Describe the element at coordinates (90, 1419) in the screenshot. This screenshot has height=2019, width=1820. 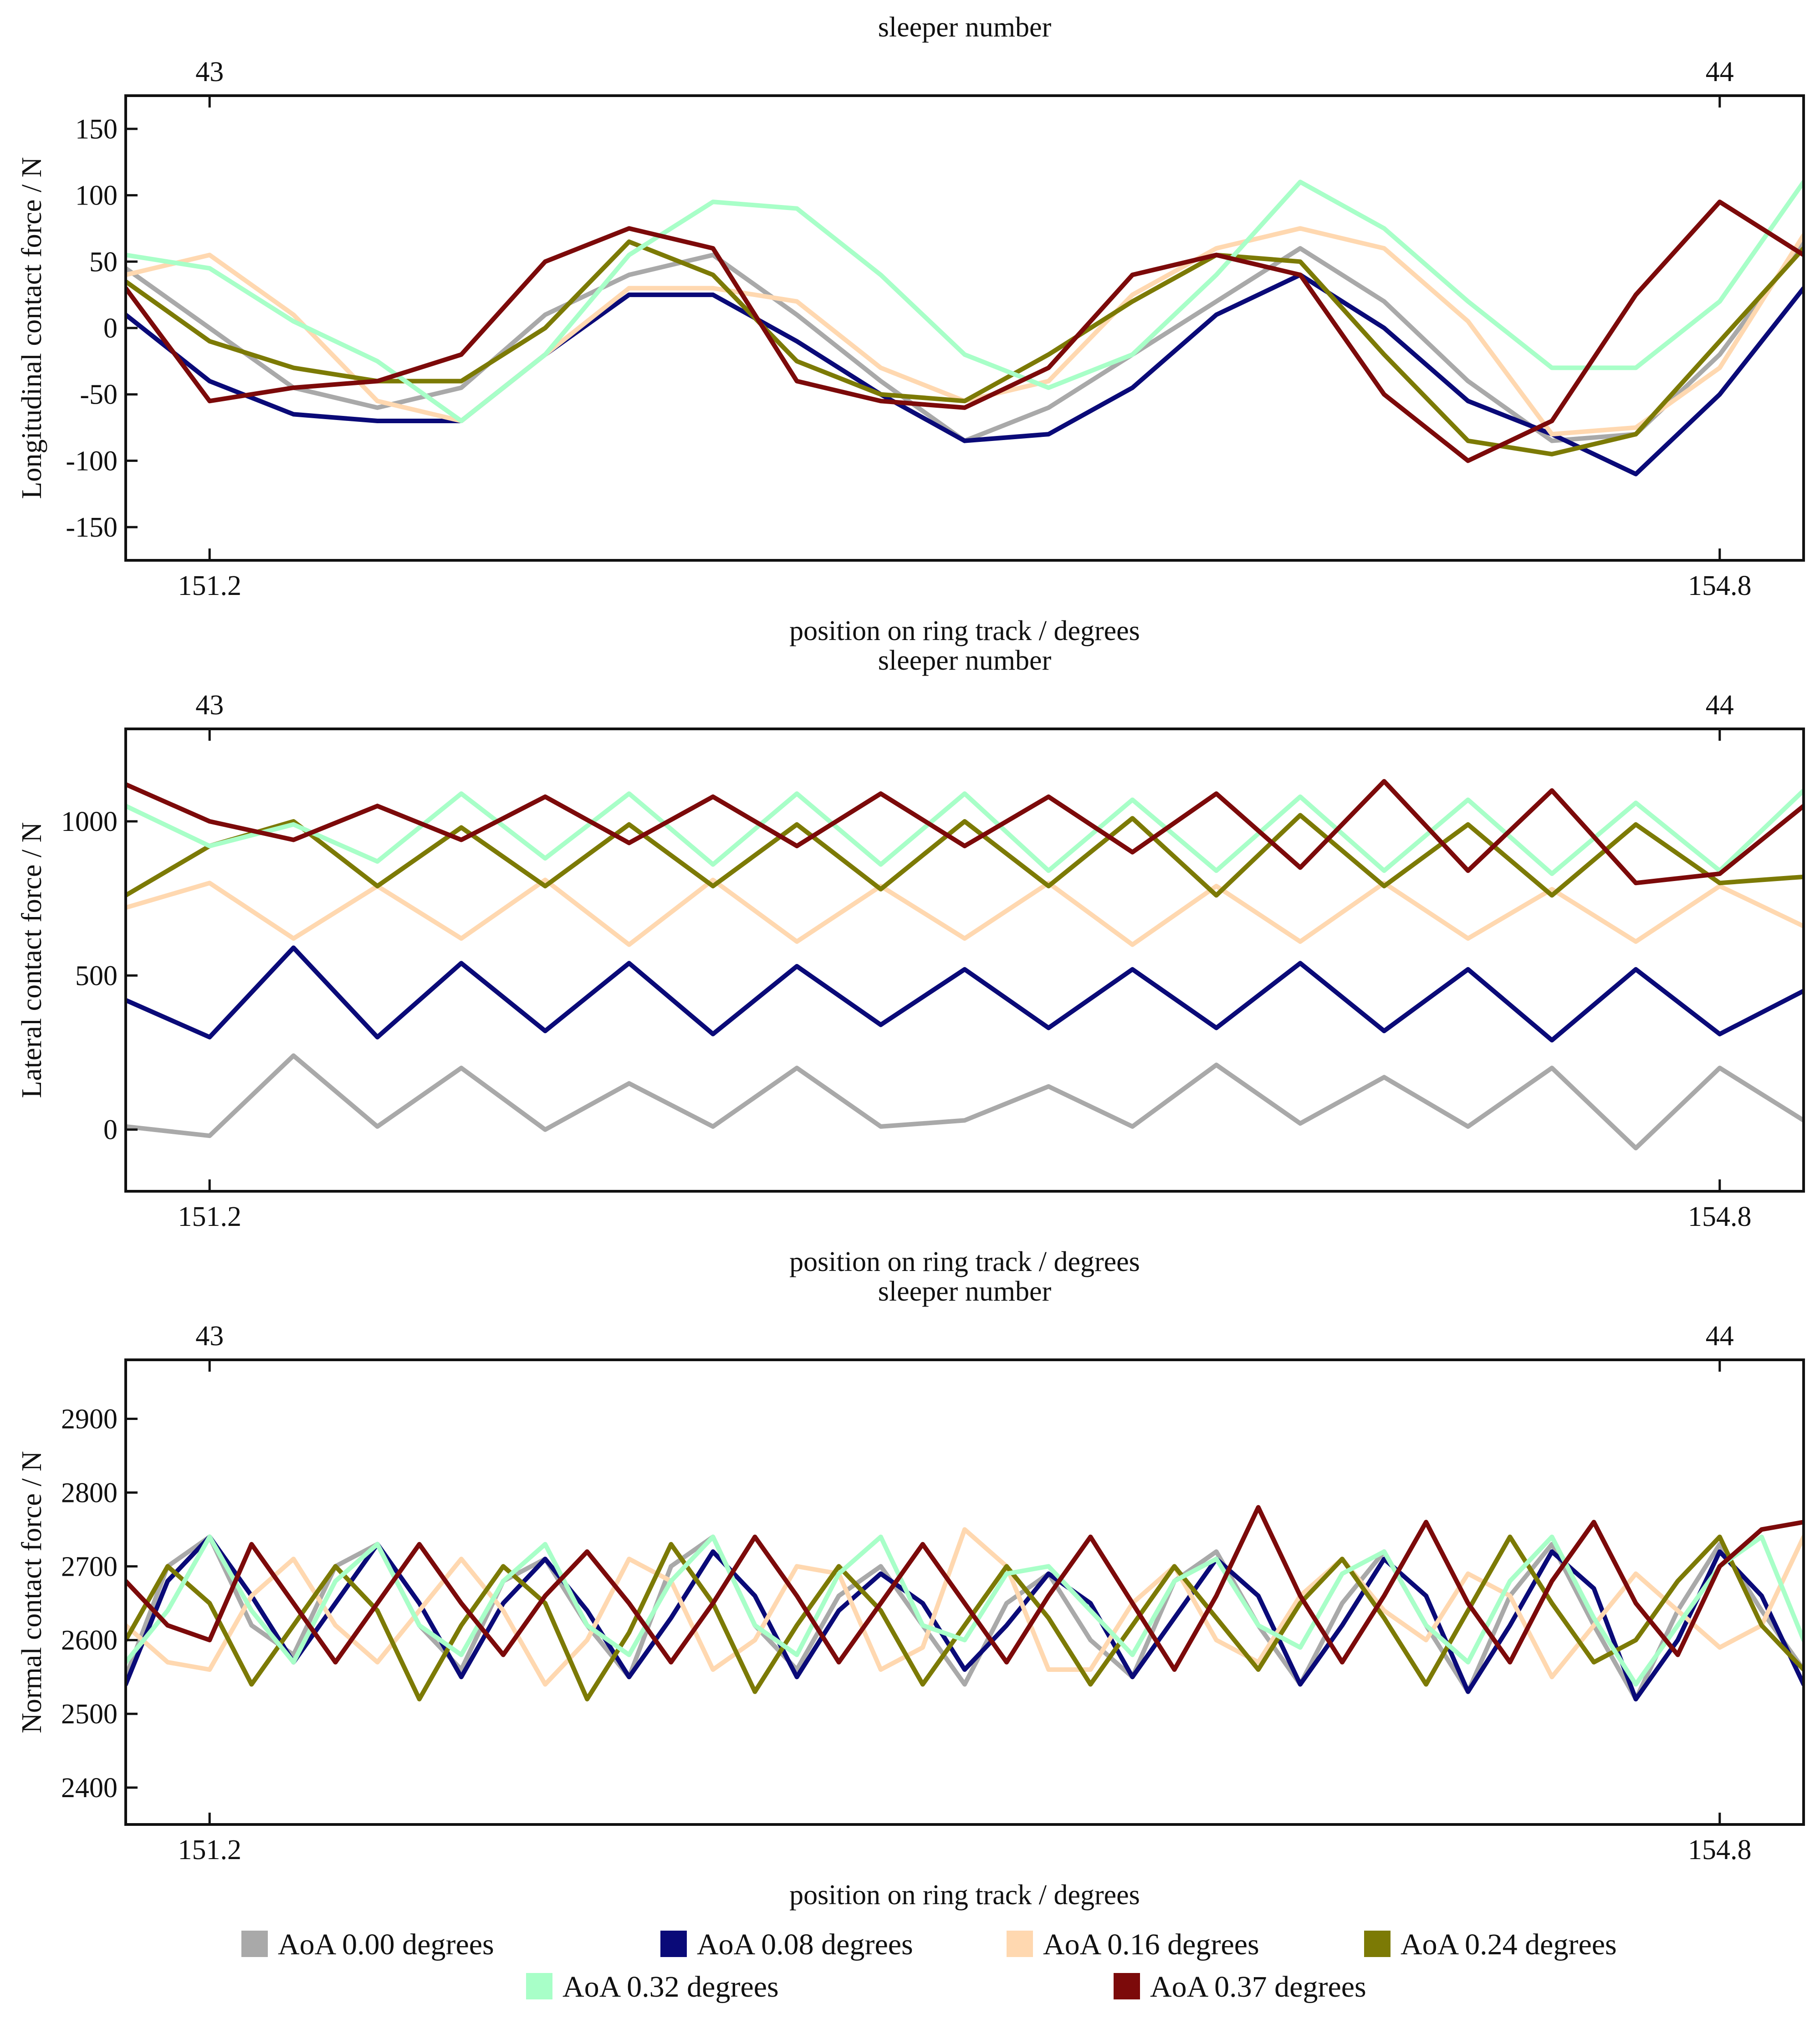
I see `y-tick-label: 2900` at that location.